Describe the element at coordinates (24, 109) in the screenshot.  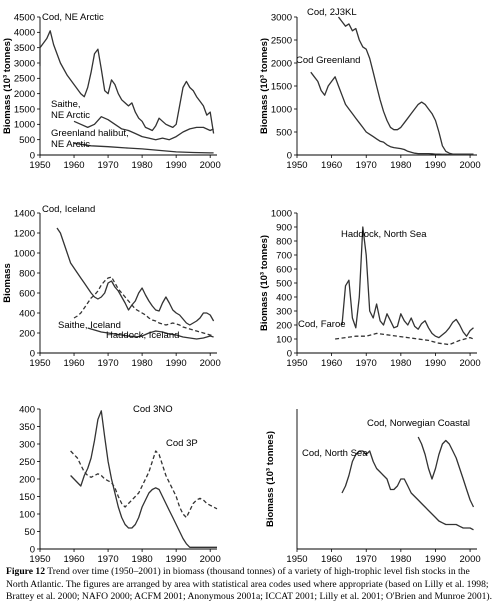
I see `y-tick-label: 1500` at that location.